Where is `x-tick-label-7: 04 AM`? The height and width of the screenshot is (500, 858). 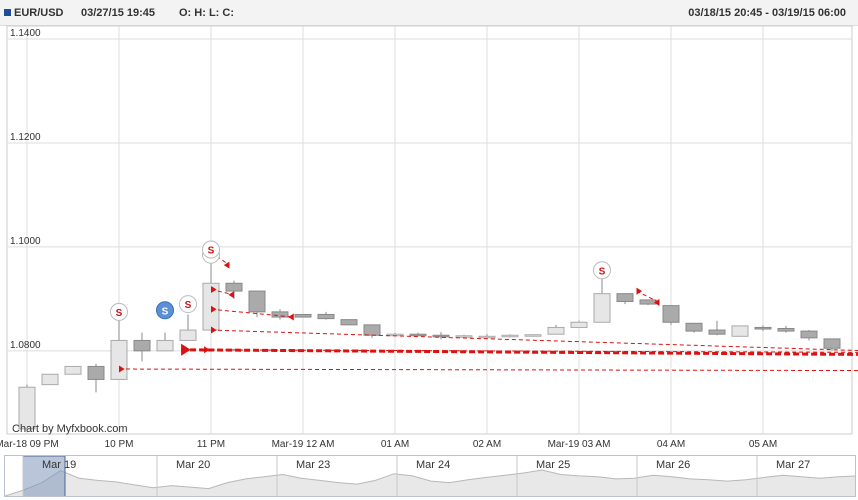
x-tick-label-7: 04 AM is located at coordinates (671, 444).